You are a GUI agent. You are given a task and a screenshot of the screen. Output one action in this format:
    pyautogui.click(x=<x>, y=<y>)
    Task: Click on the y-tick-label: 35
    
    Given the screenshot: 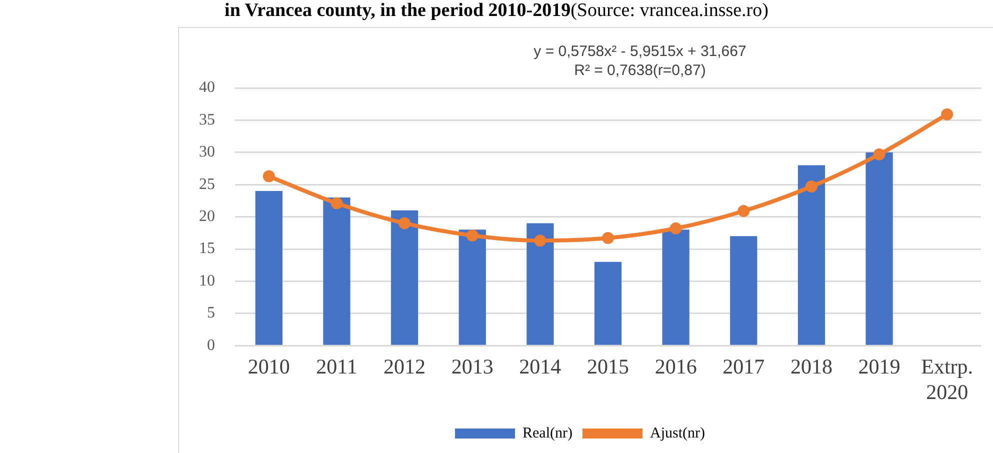 What is the action you would take?
    pyautogui.click(x=207, y=119)
    